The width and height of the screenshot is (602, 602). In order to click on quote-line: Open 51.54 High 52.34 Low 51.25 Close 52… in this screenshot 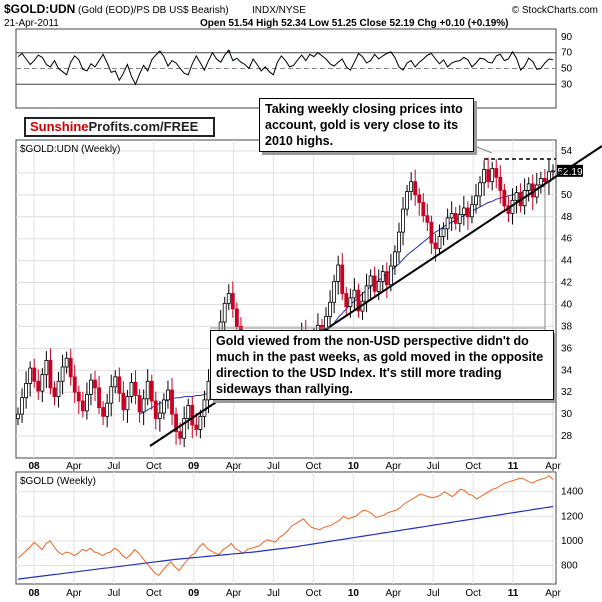, I will do `click(354, 23)`.